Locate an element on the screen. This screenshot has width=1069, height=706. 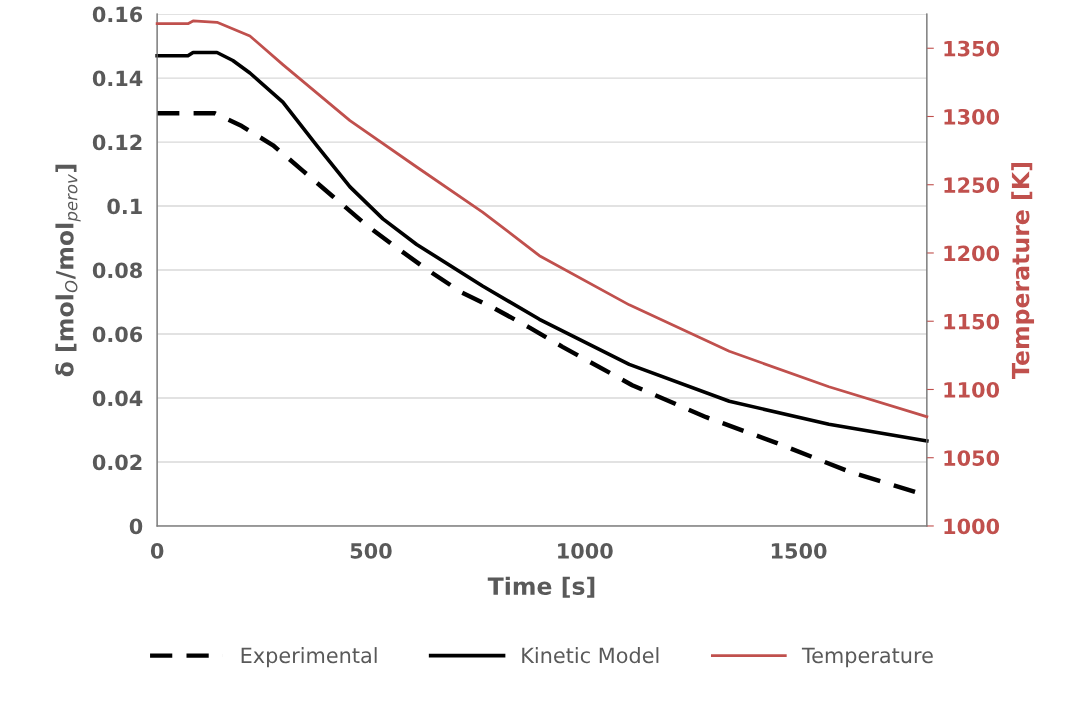
x-tick-label: 500 is located at coordinates (371, 551).